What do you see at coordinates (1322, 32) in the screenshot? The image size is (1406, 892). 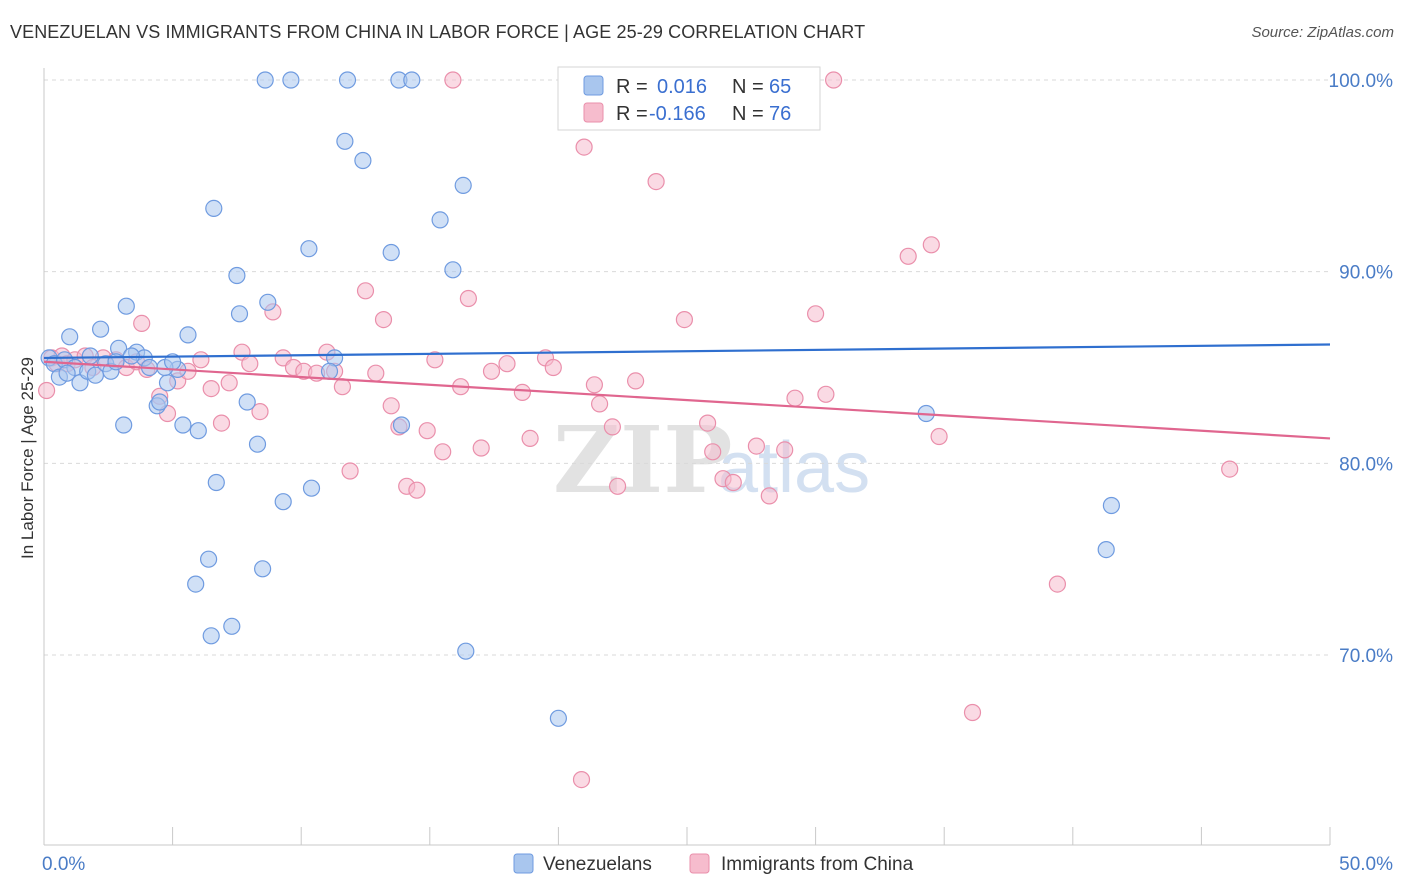 I see `chart-source: Source: ZipAtlas.com` at bounding box center [1322, 32].